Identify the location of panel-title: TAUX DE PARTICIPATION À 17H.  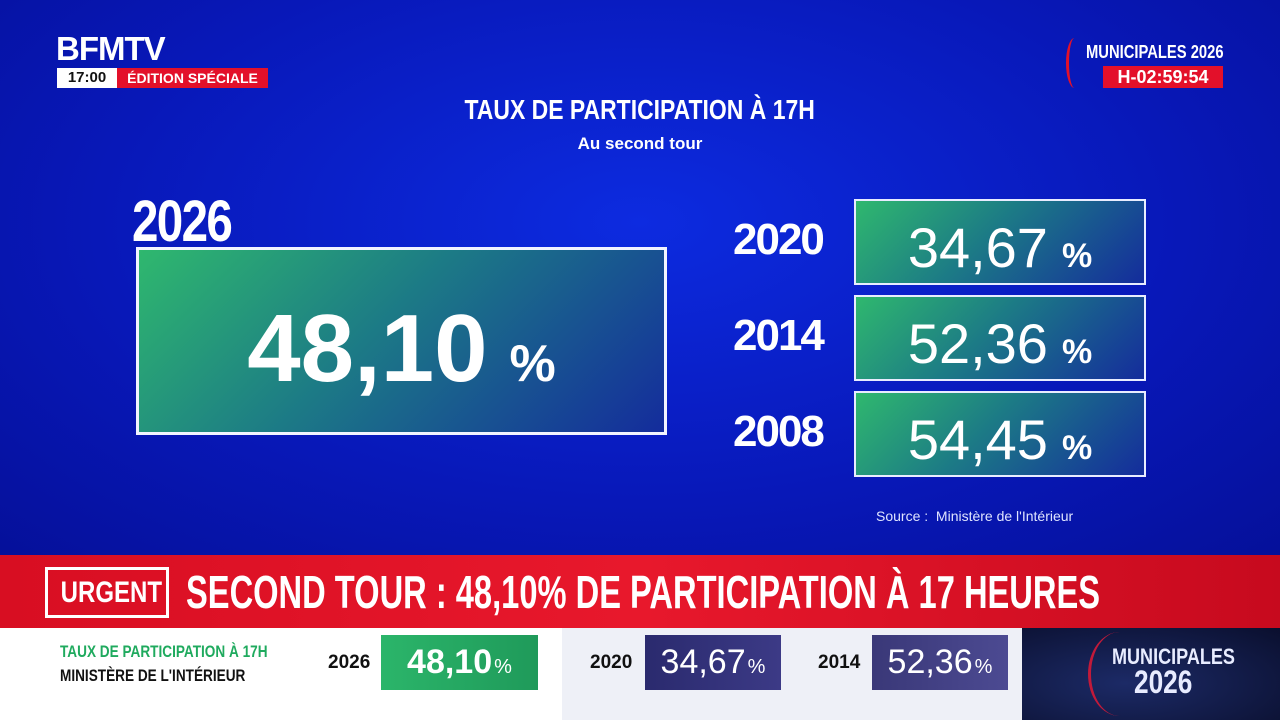
(640, 110).